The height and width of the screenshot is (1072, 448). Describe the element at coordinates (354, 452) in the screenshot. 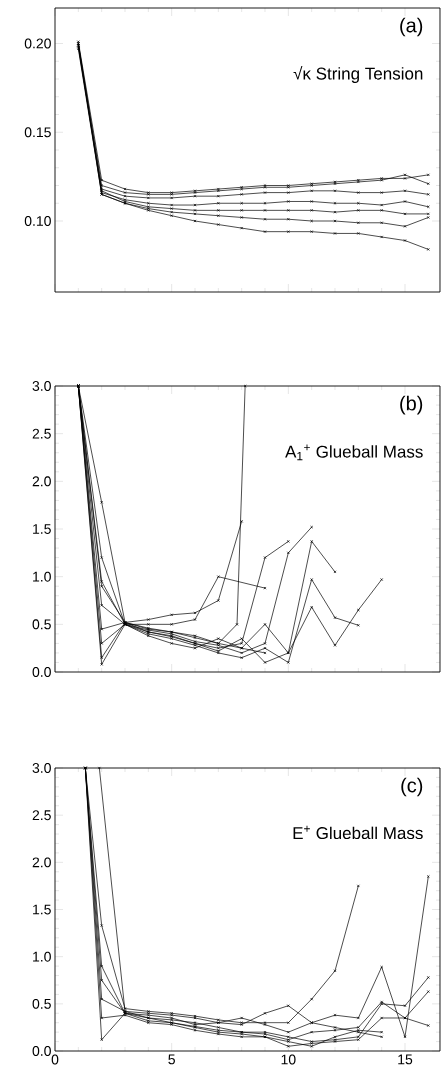

I see `annotation: A$_{1}$$^{+}$ Glueball Mass` at that location.